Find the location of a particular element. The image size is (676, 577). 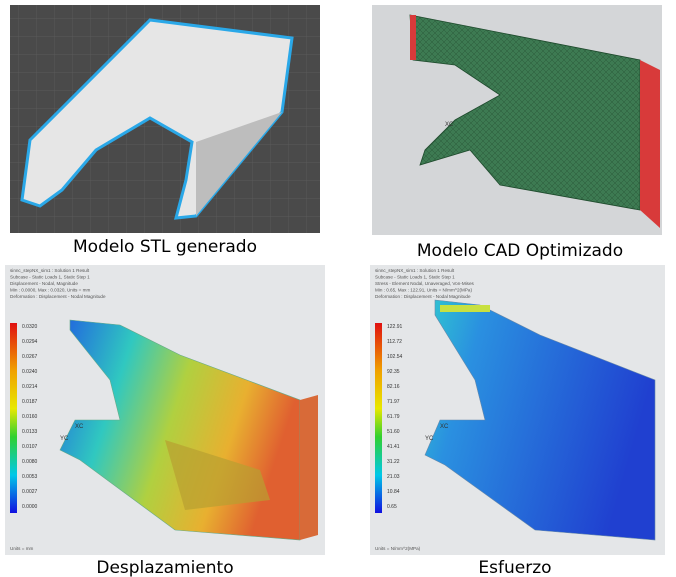

legend-value: 0.0000 is located at coordinates (30, 507).